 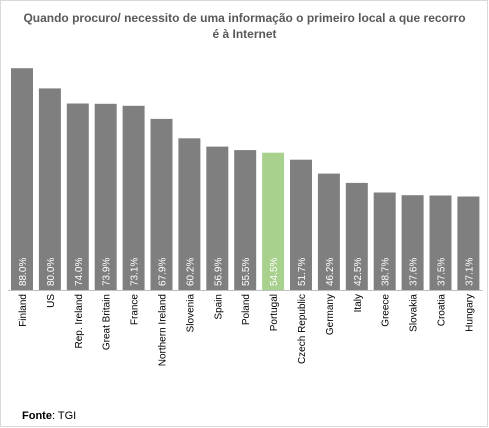 I want to click on bar-greece, so click(x=384, y=241).